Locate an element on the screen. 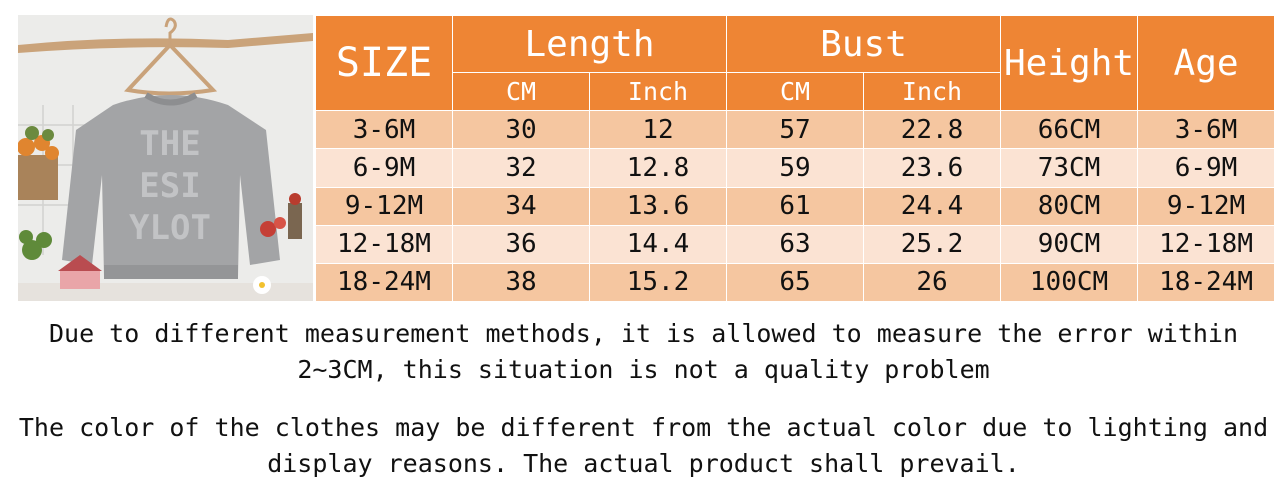  cell-bust-cm: 63 is located at coordinates (795, 244).